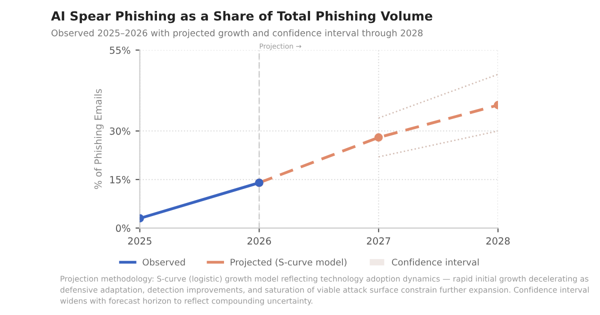 The width and height of the screenshot is (600, 315). I want to click on y-tick-label: 30%, so click(120, 131).